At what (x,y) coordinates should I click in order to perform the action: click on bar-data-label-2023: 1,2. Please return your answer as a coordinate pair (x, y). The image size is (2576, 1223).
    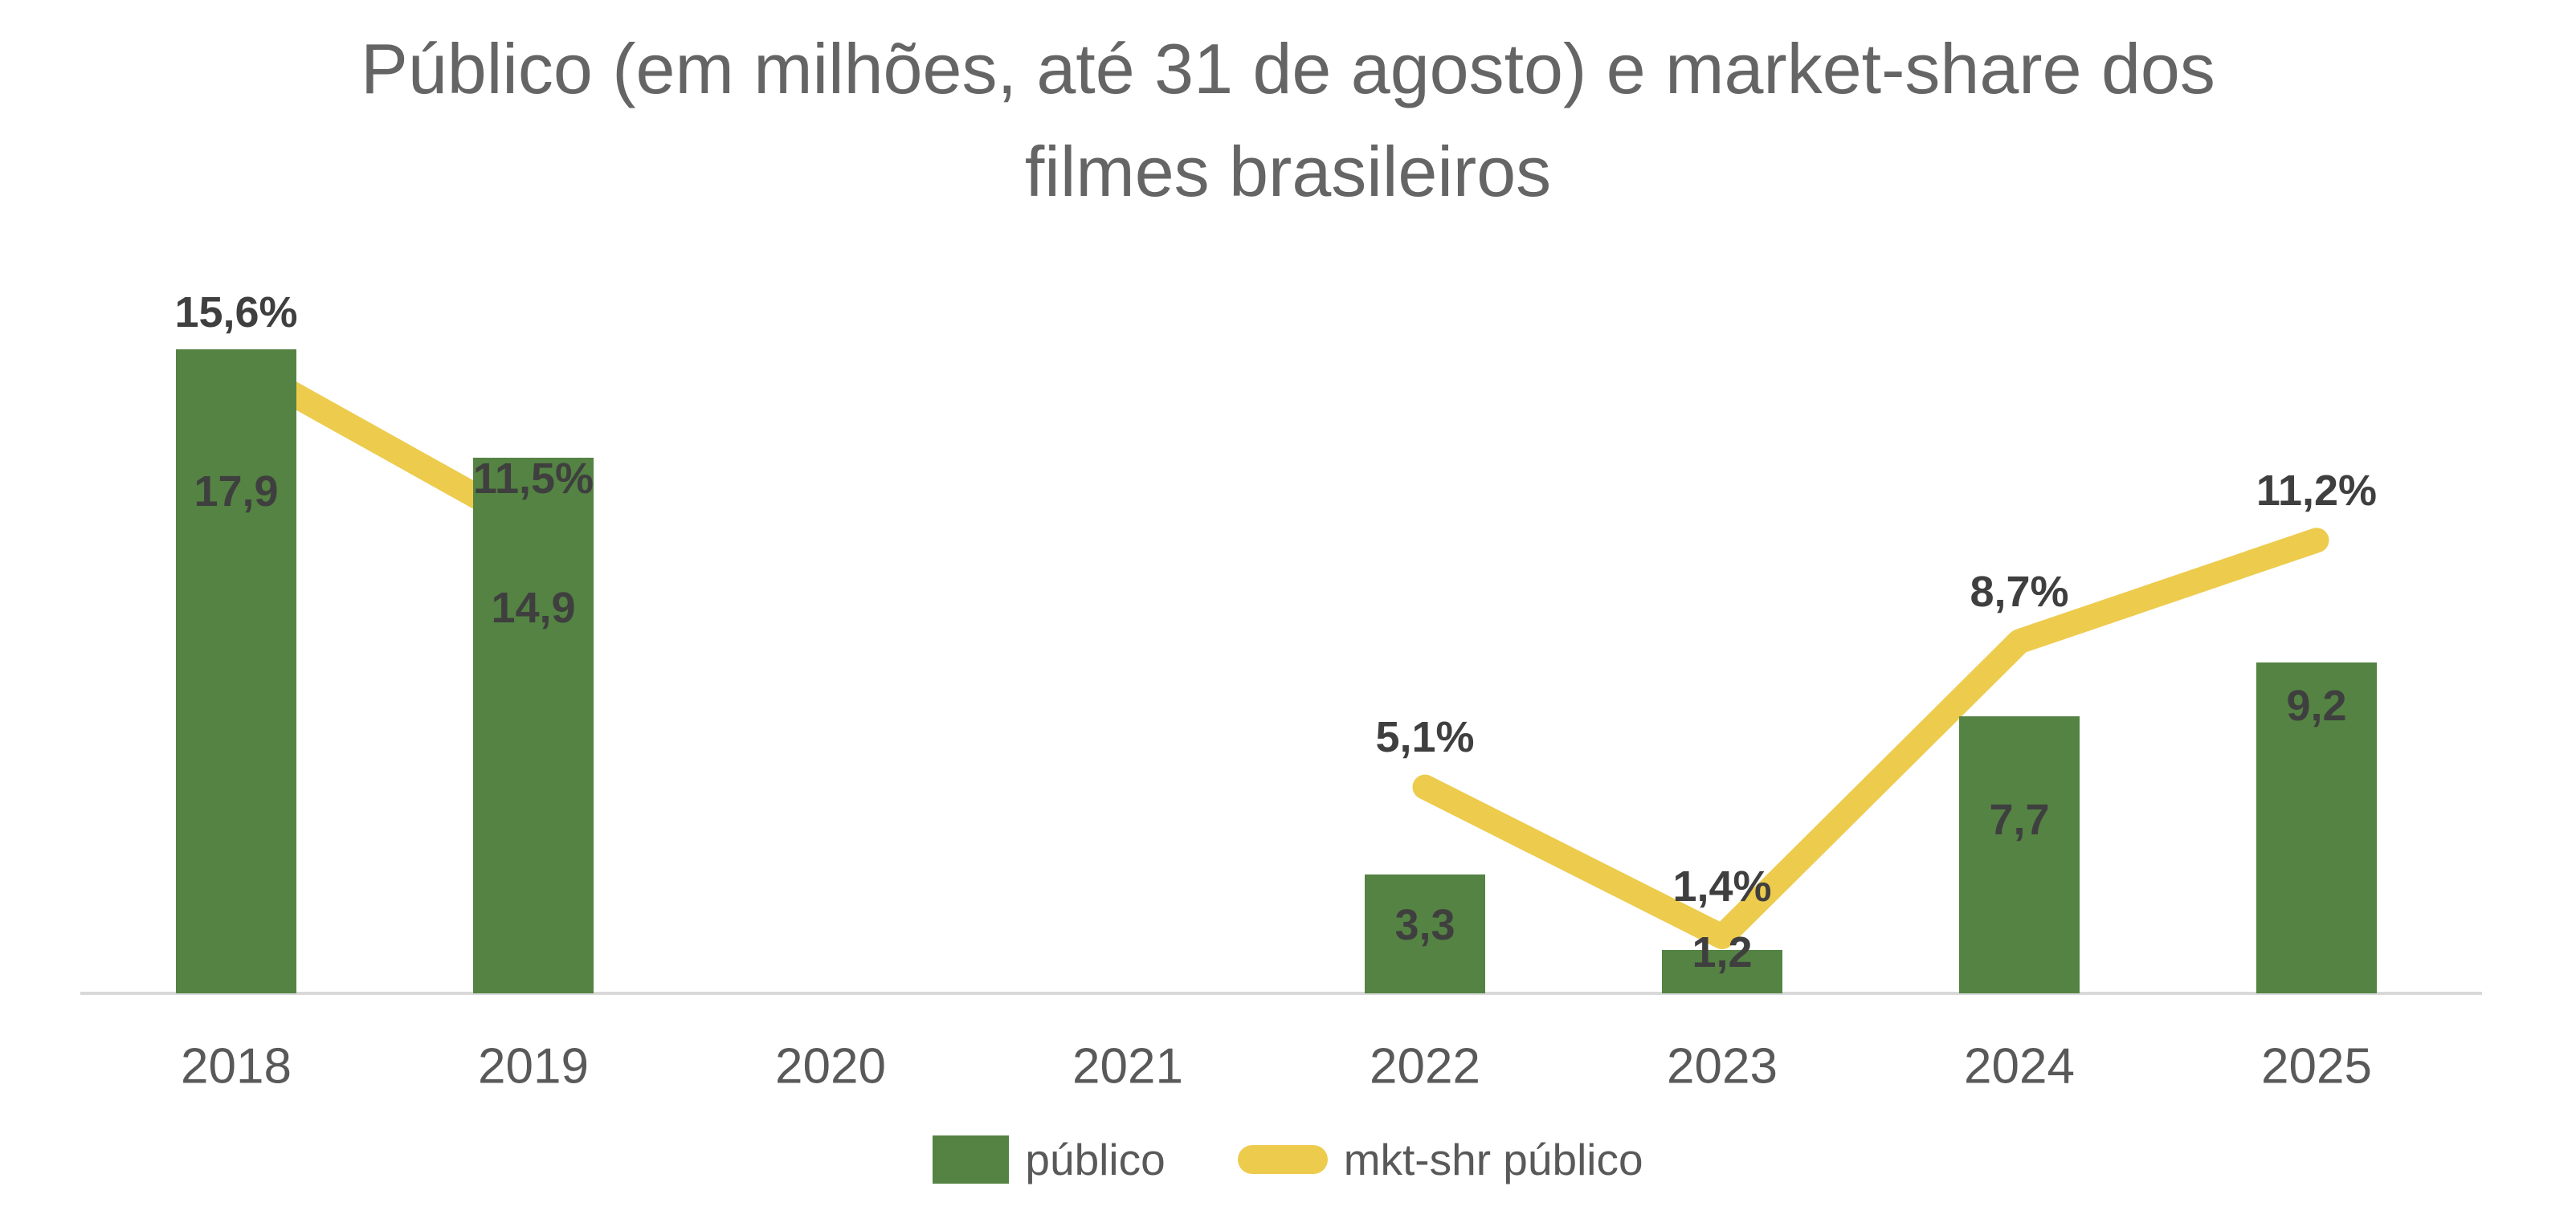
    Looking at the image, I should click on (1722, 952).